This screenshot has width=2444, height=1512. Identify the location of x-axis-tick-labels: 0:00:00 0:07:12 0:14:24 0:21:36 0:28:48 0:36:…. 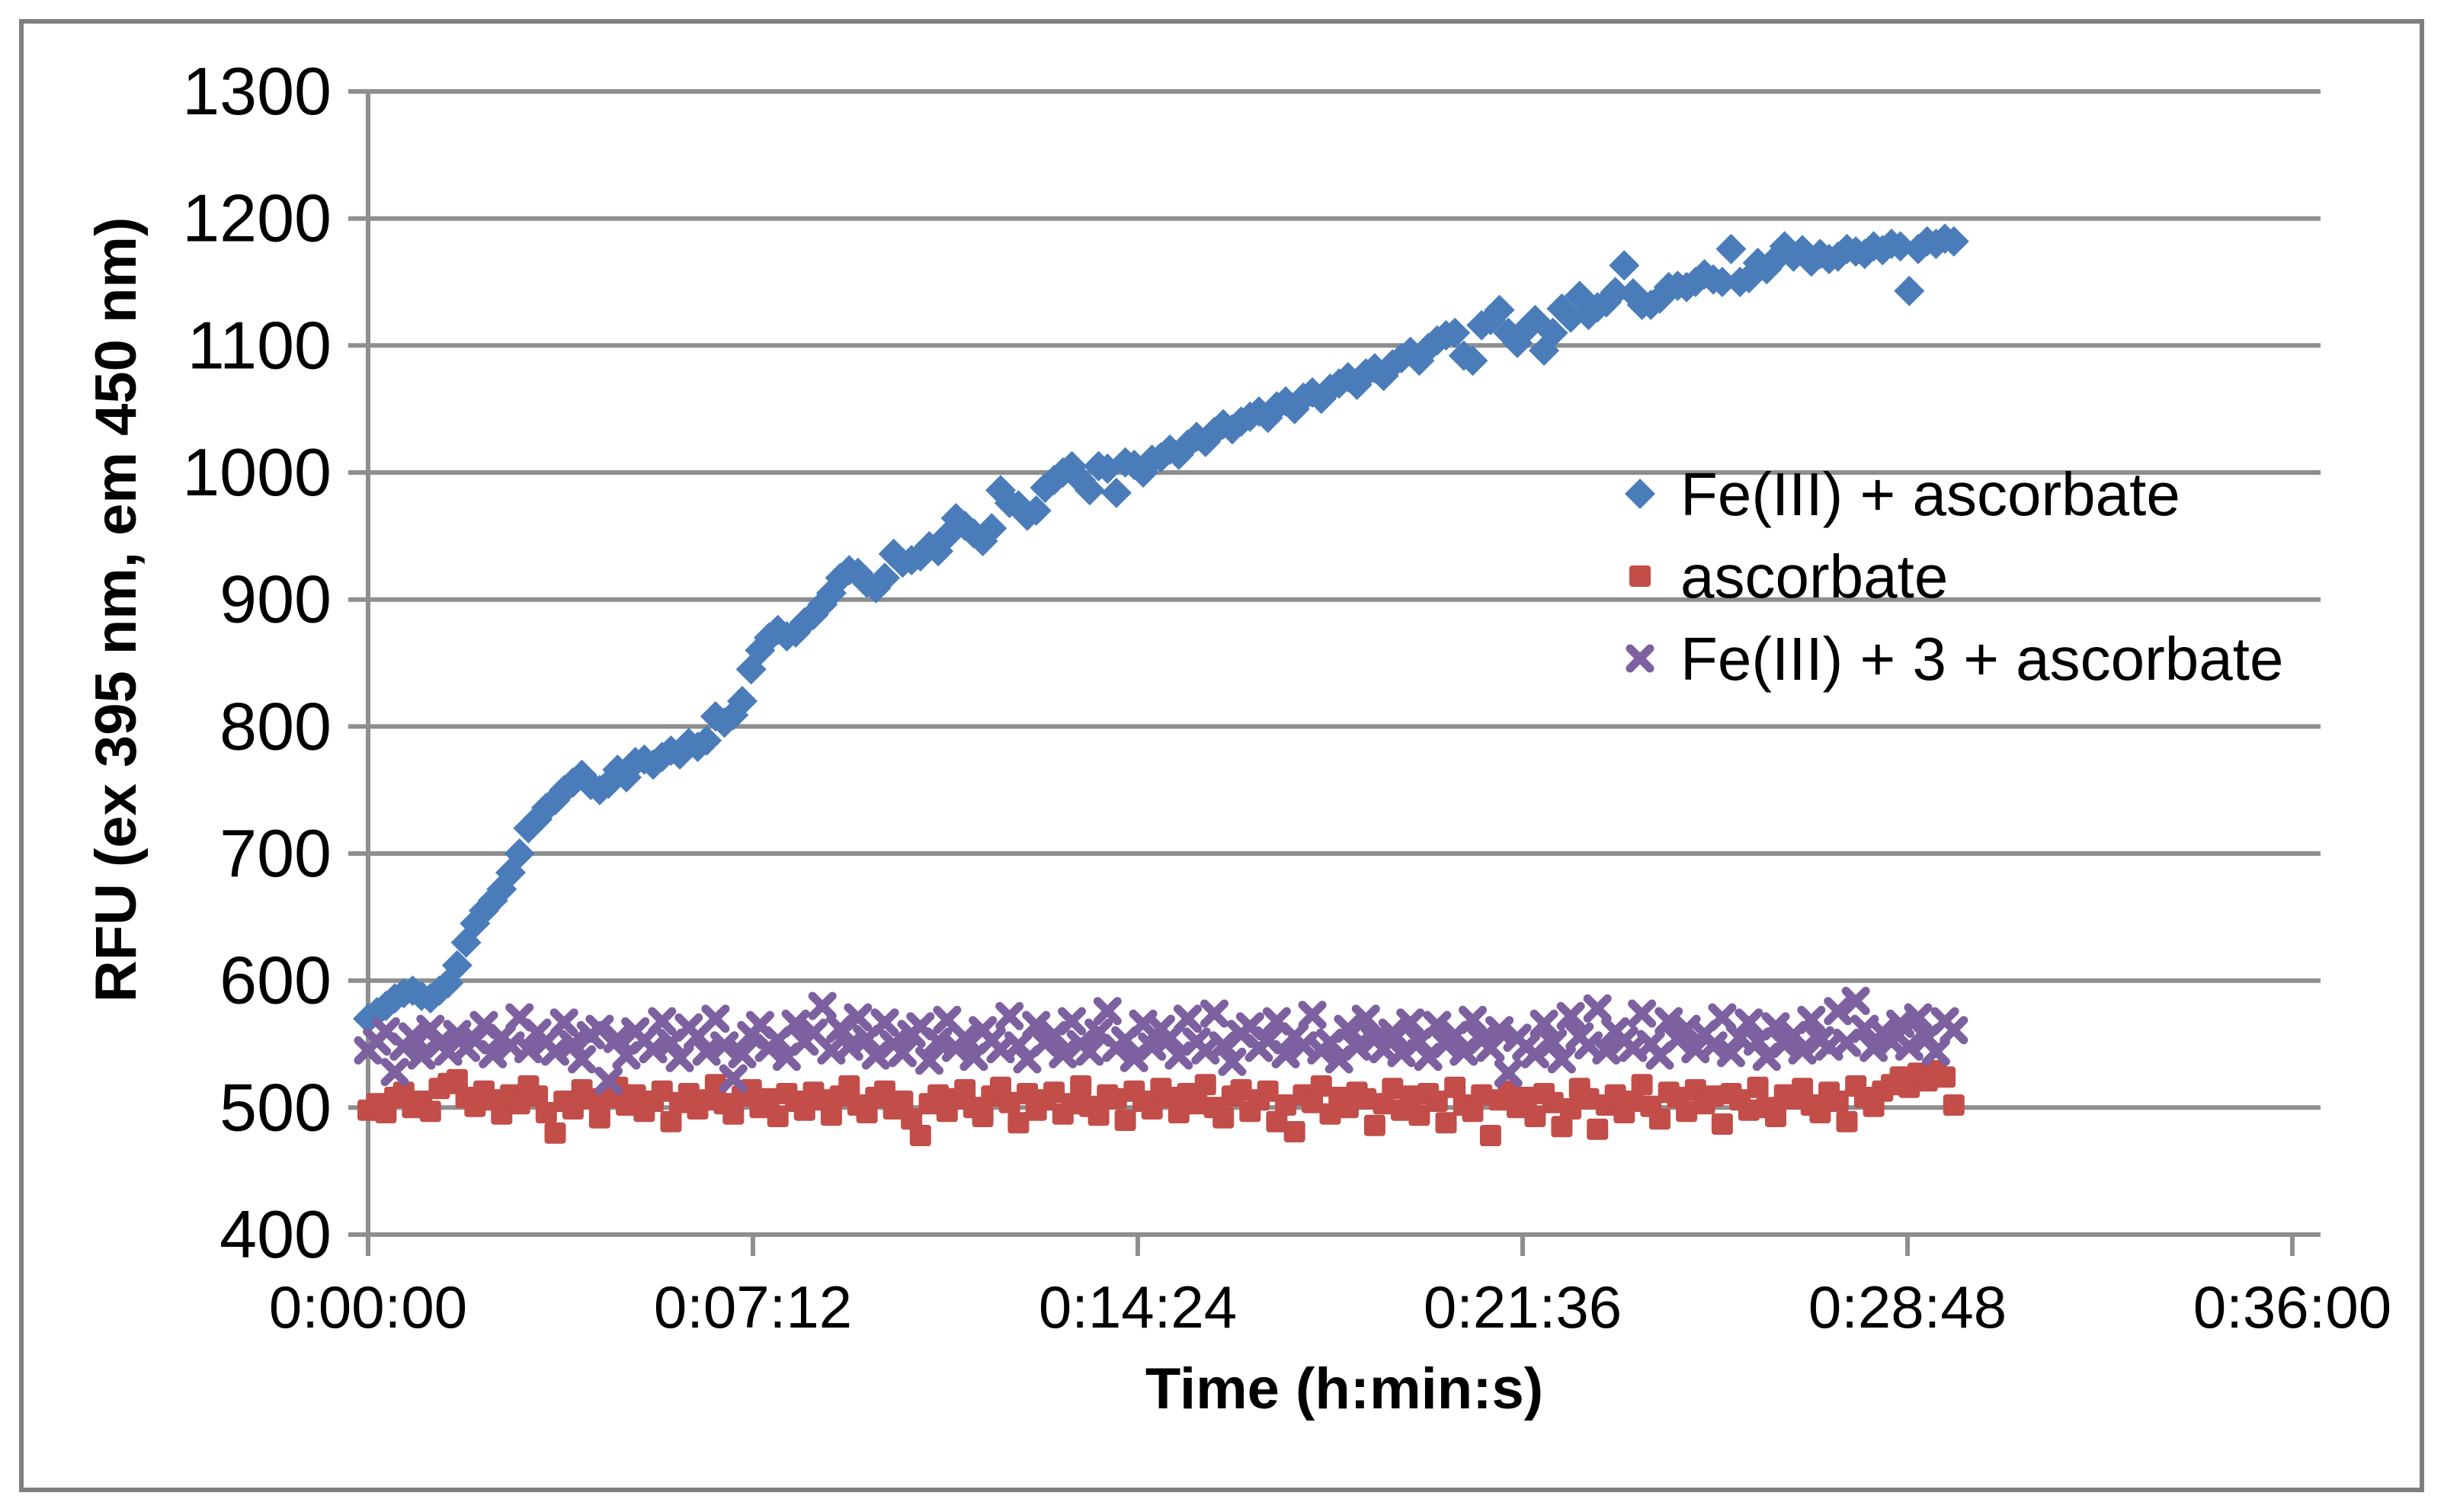
(1330, 1307).